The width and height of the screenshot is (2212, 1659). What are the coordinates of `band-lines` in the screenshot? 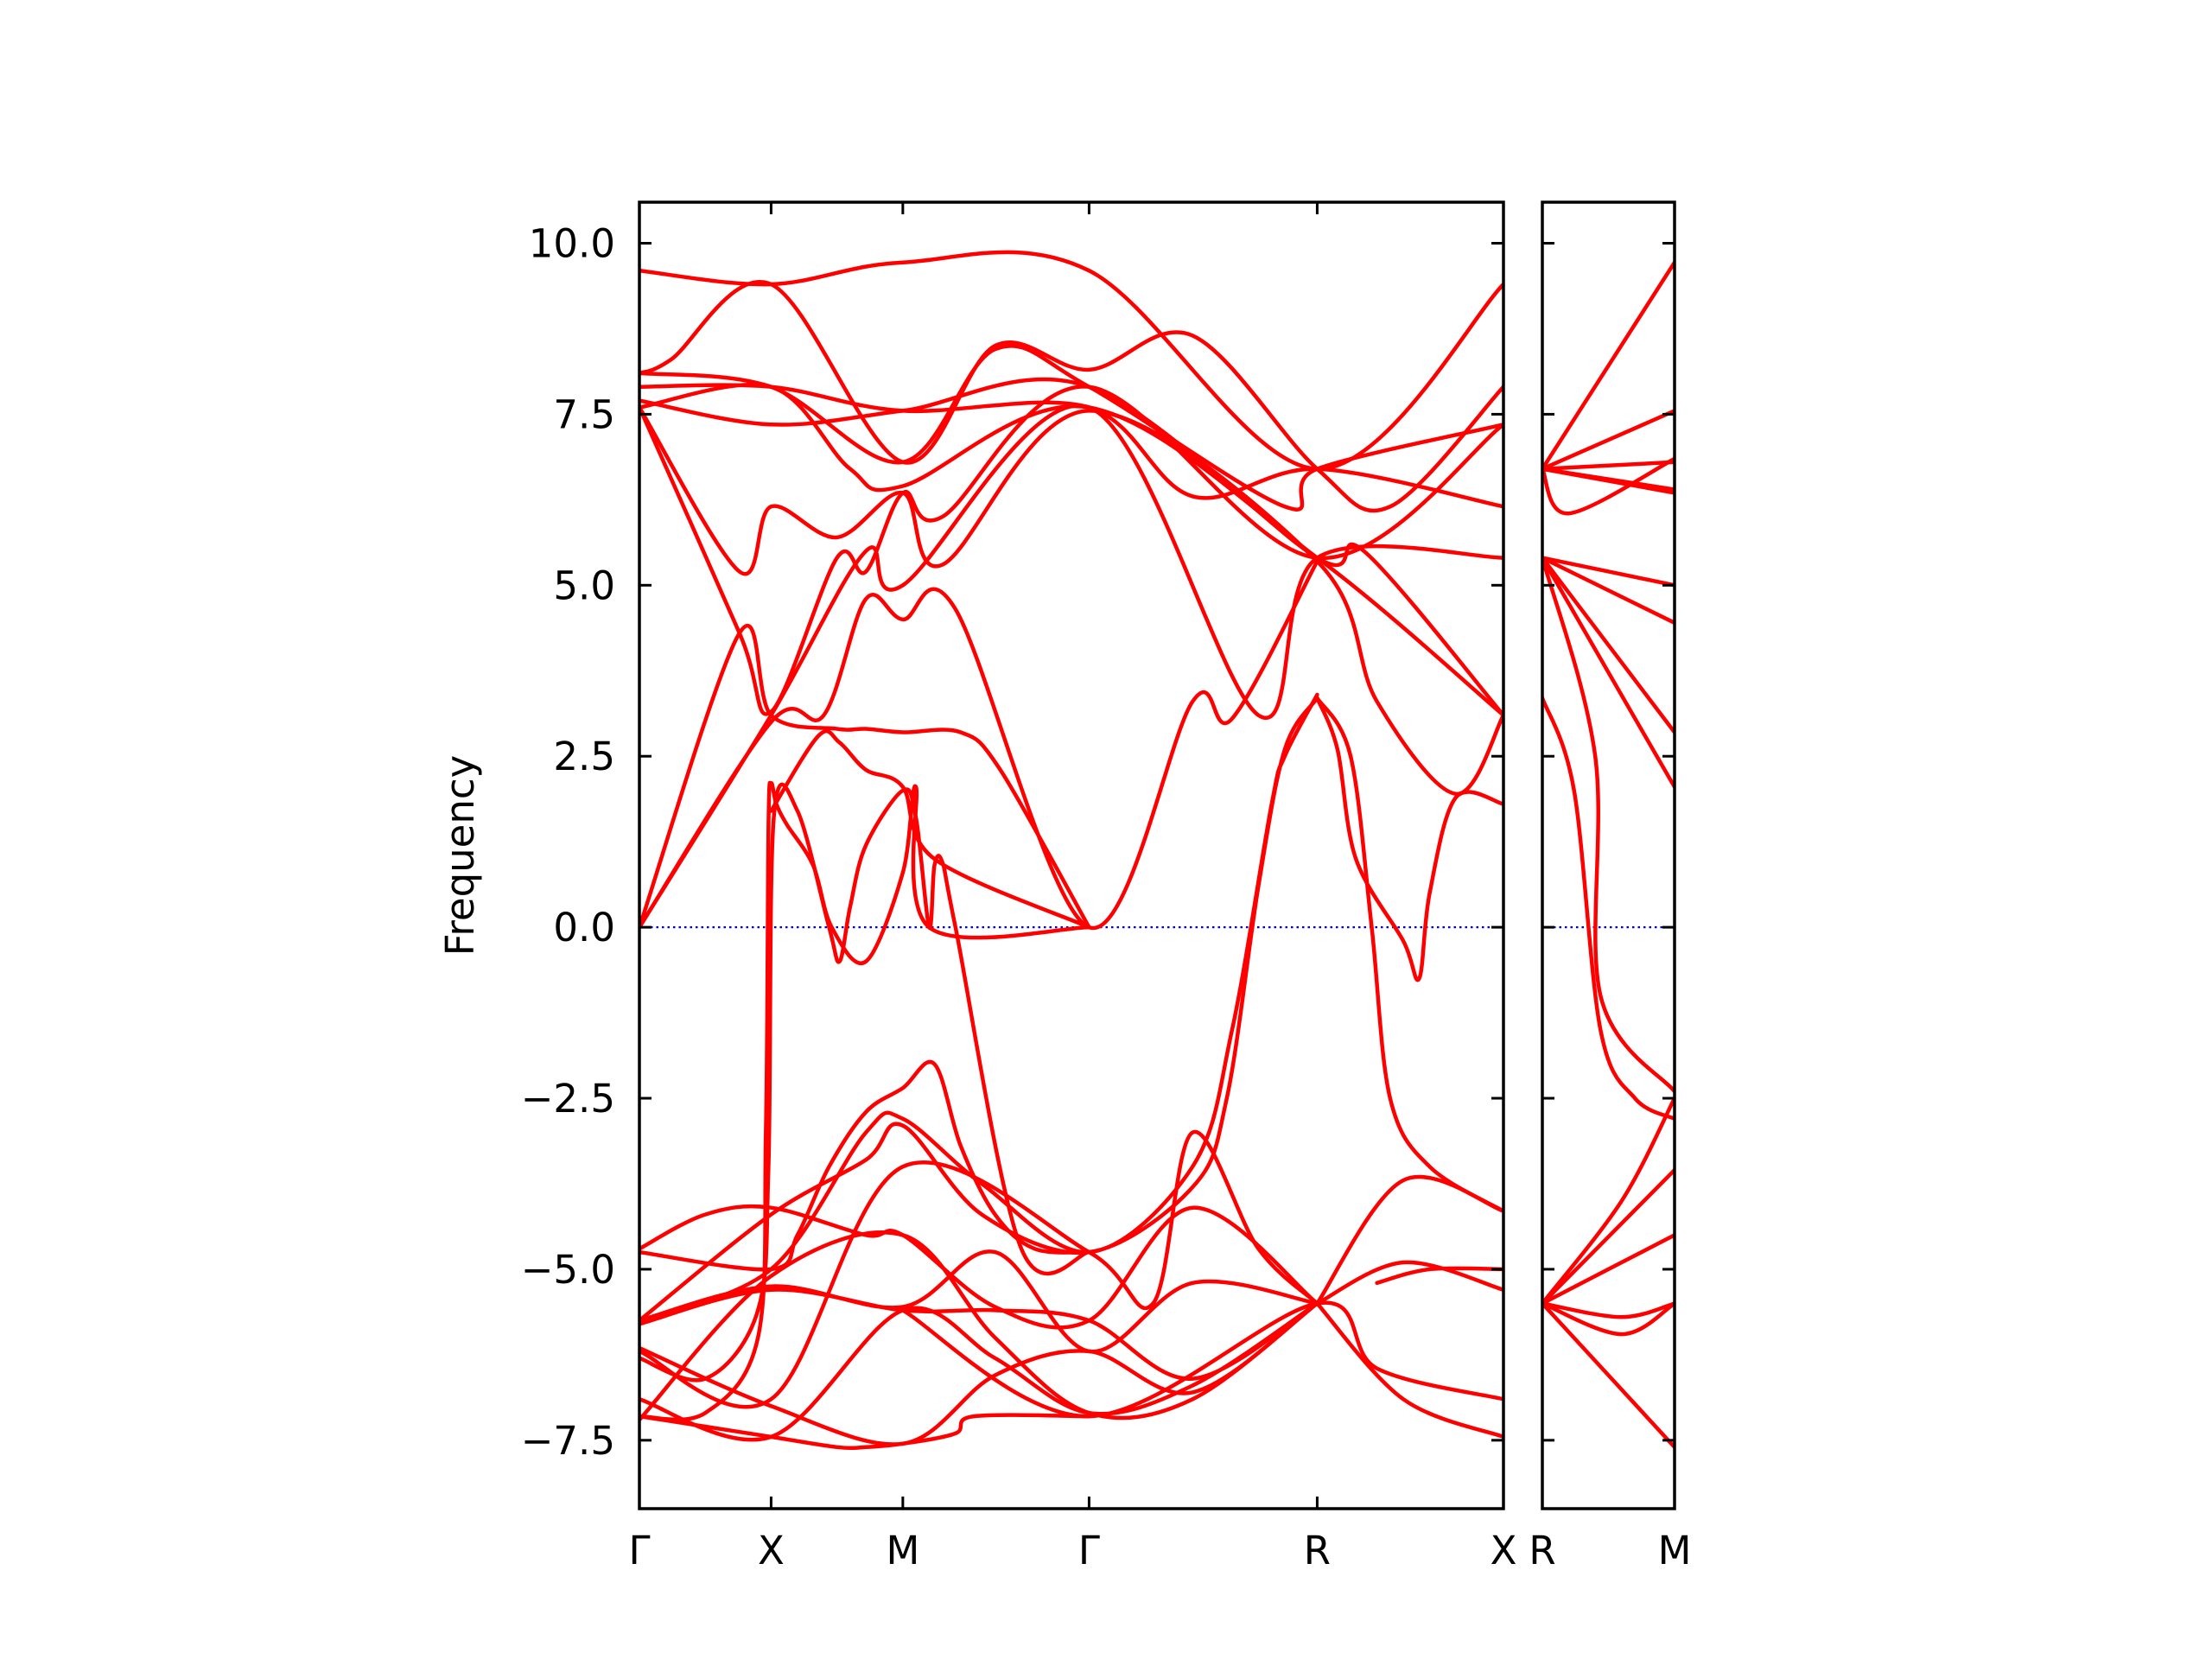 It's located at (1608, 855).